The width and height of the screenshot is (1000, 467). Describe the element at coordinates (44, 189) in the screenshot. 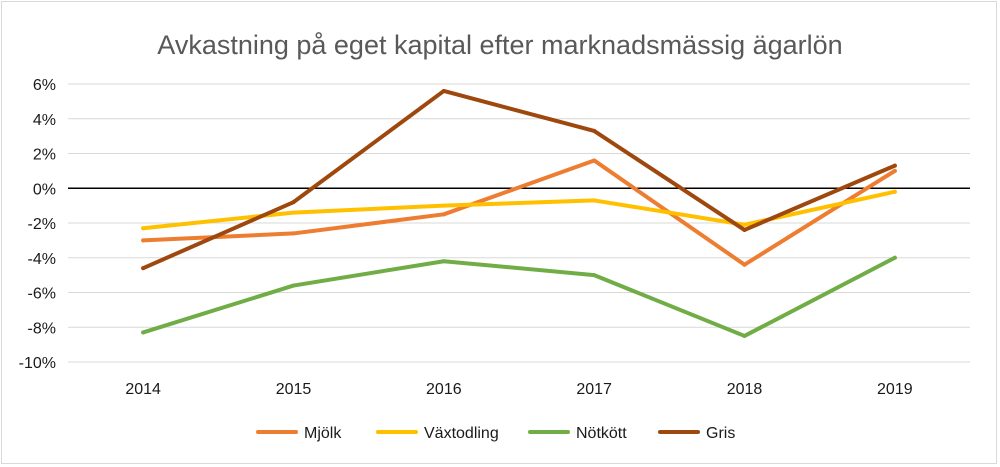

I see `y-tick-label: 0%` at that location.